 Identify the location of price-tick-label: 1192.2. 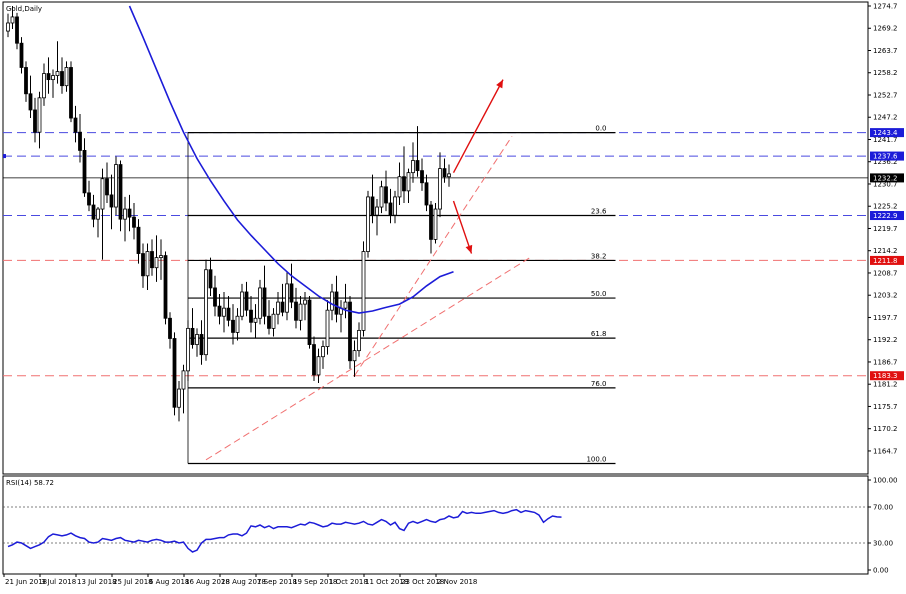
(885, 340).